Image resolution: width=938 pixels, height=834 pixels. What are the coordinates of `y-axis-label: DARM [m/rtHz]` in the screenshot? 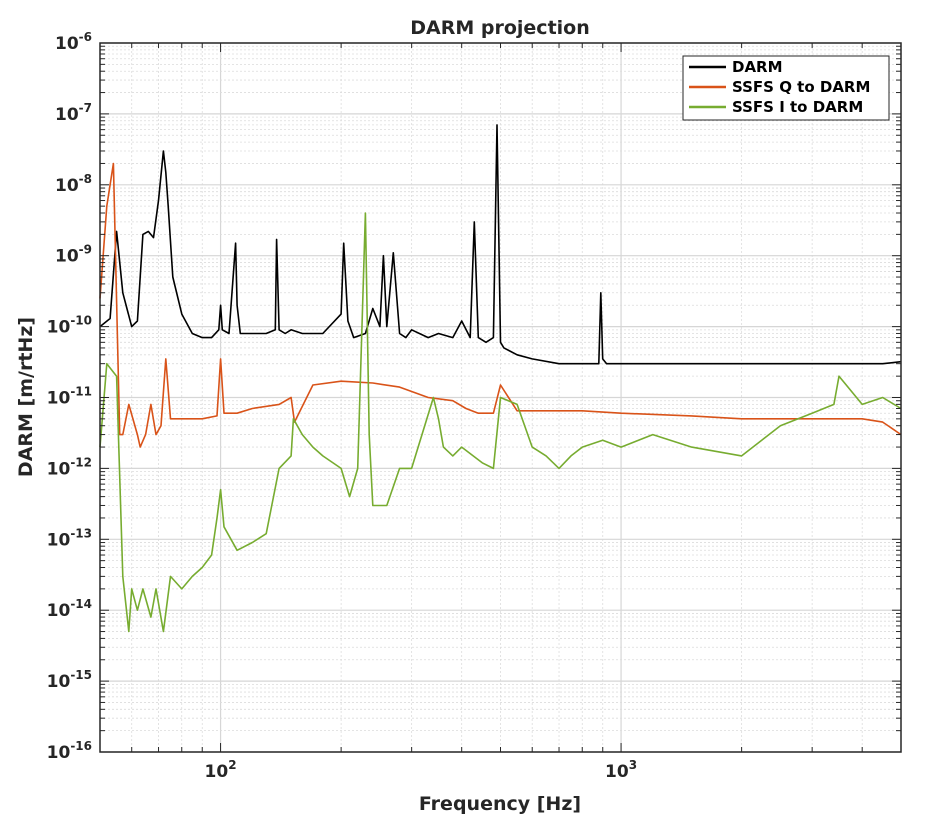 It's located at (26, 397).